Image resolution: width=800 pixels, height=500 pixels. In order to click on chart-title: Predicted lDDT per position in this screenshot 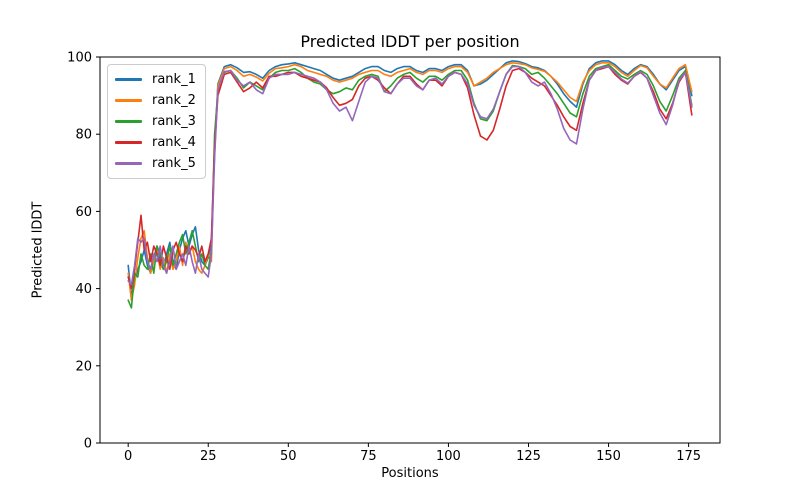, I will do `click(410, 41)`.